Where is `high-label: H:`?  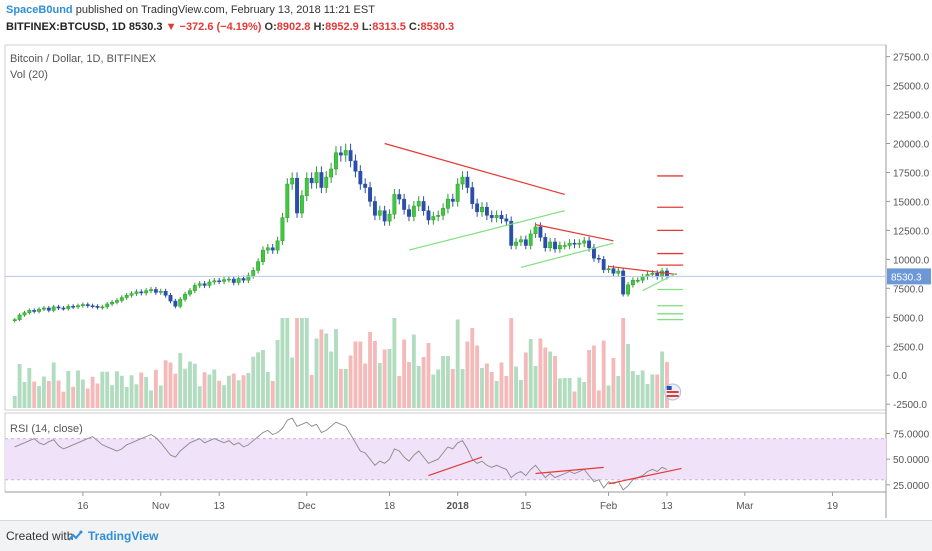 high-label: H: is located at coordinates (319, 27).